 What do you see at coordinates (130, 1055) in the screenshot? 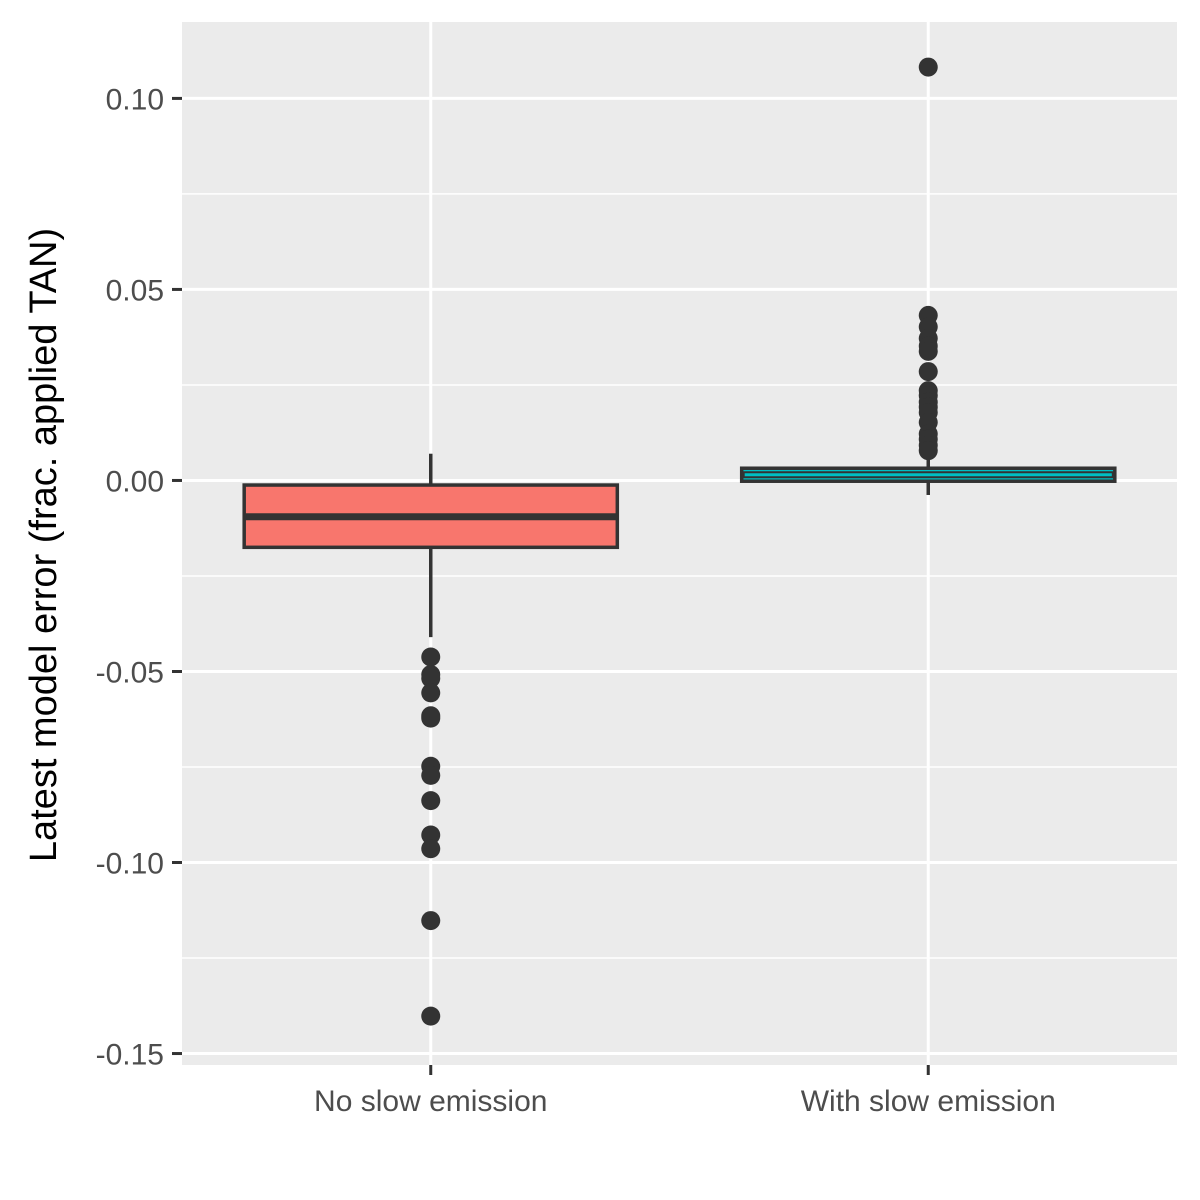
I see `y-tick-label: -0.15` at bounding box center [130, 1055].